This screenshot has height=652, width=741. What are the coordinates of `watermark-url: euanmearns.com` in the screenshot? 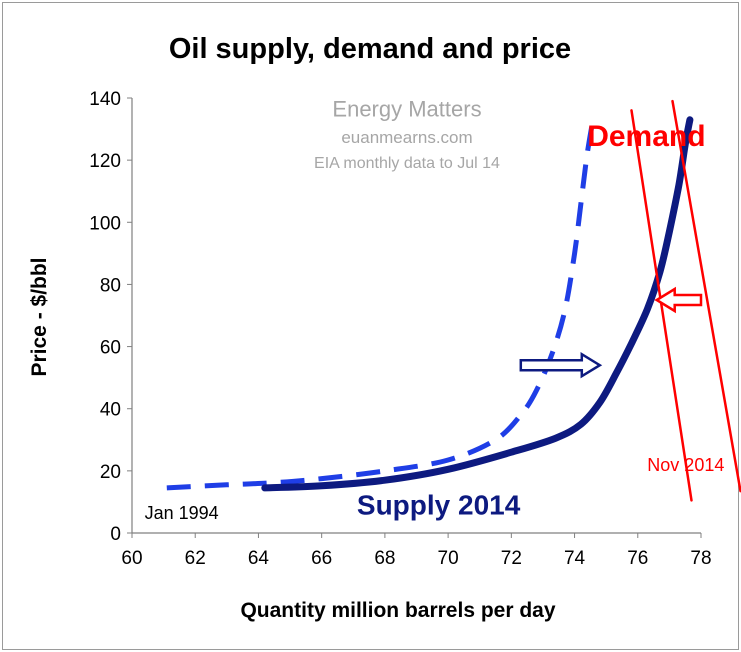 It's located at (406, 137).